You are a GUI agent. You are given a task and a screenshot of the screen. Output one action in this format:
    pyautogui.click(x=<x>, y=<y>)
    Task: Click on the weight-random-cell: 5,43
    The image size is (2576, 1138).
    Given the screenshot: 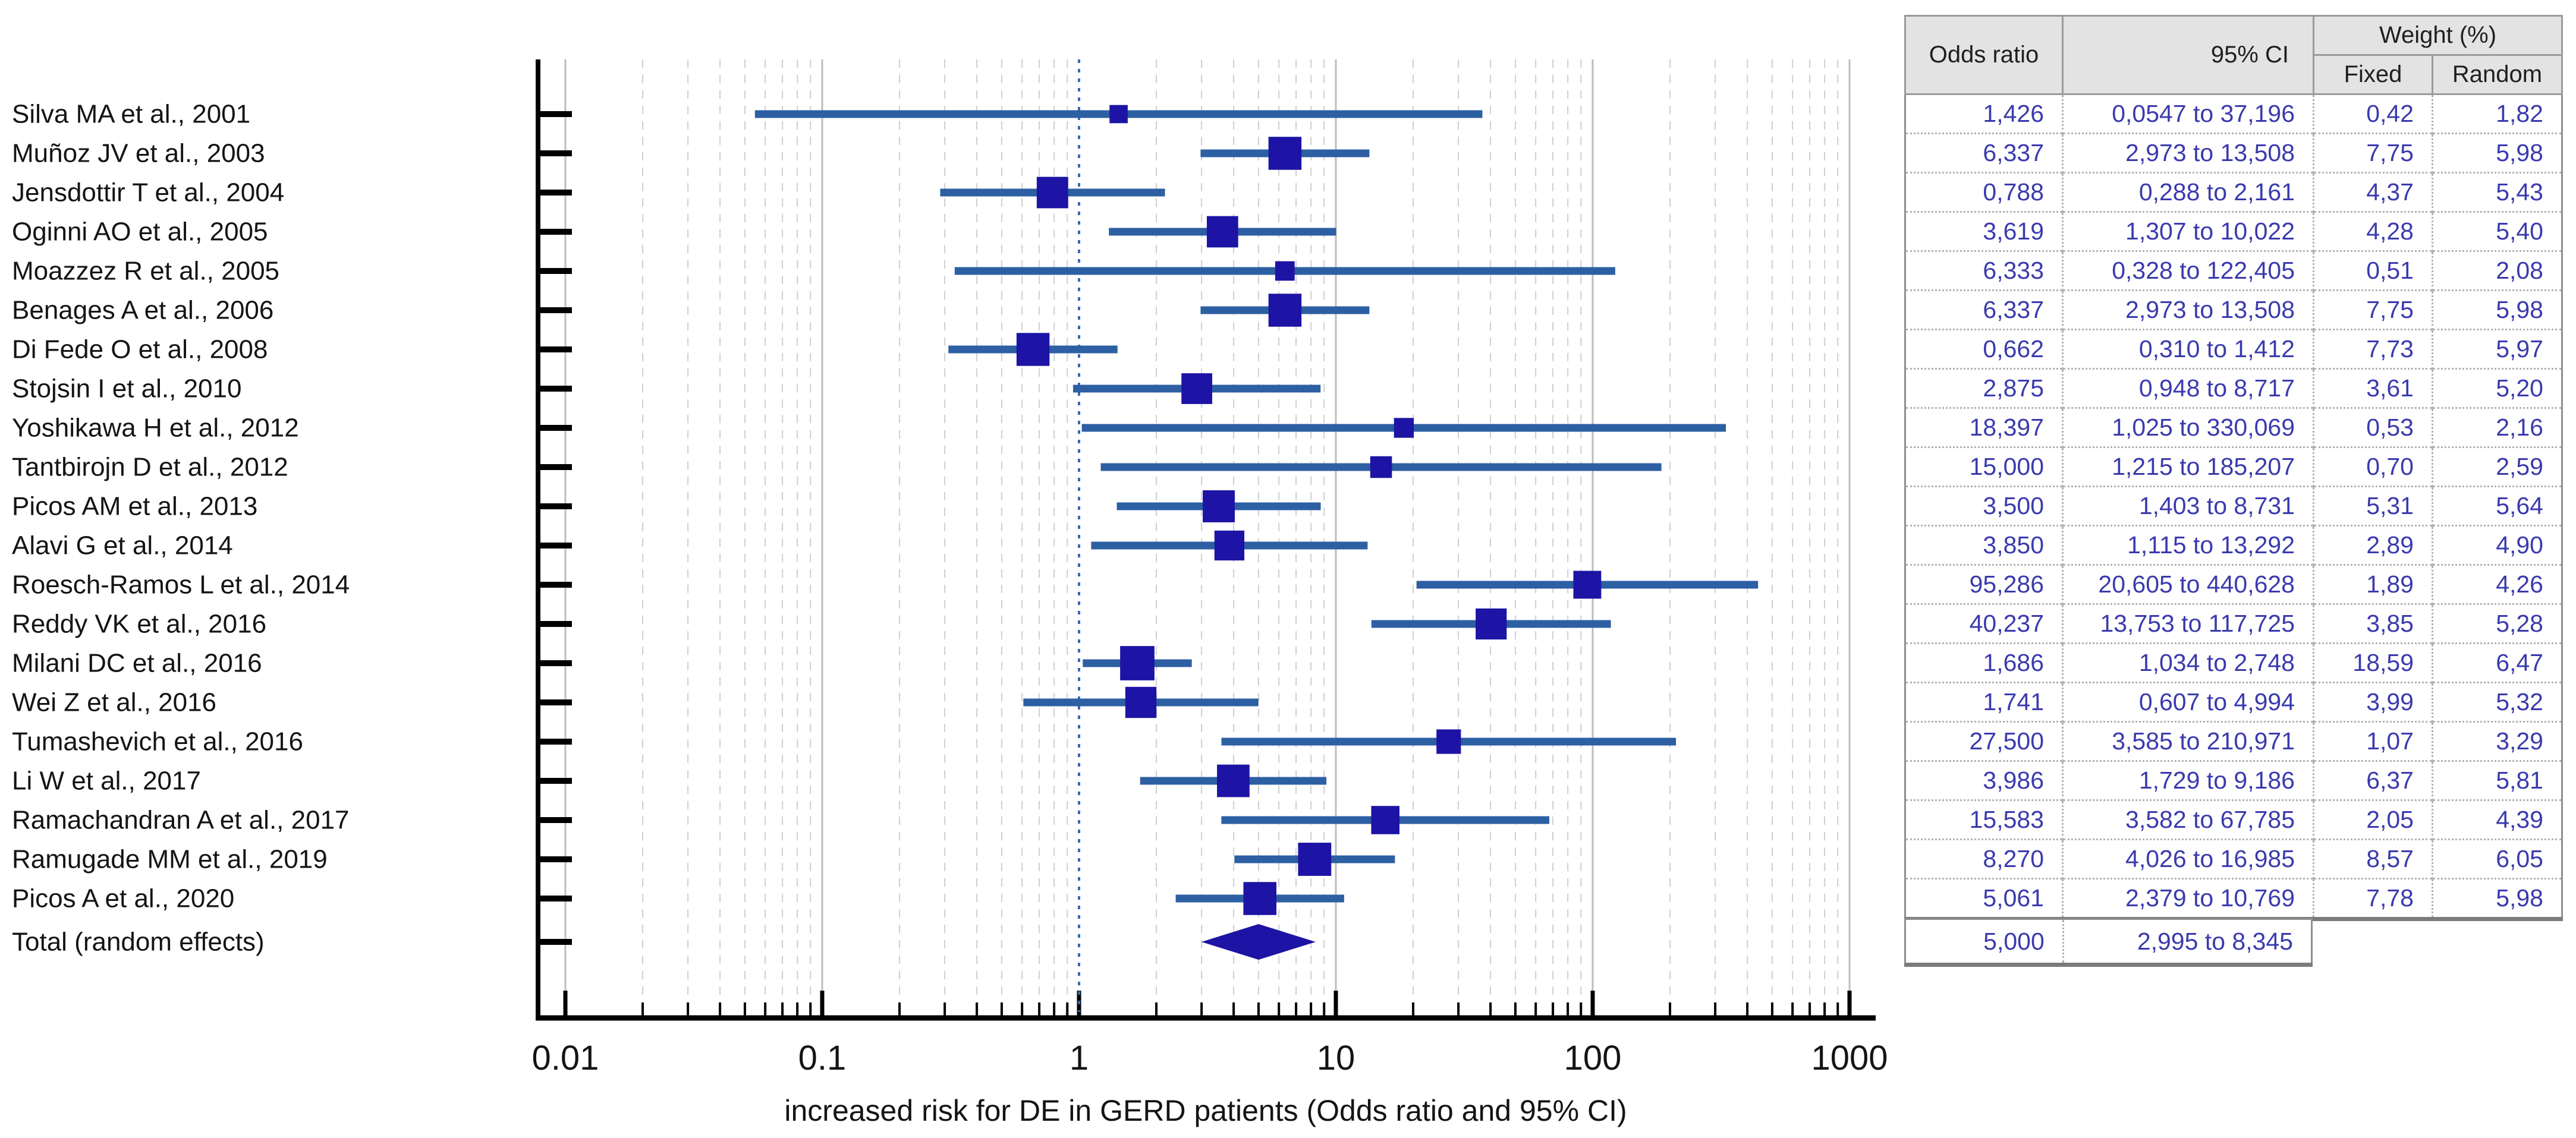 What is the action you would take?
    pyautogui.click(x=2497, y=192)
    